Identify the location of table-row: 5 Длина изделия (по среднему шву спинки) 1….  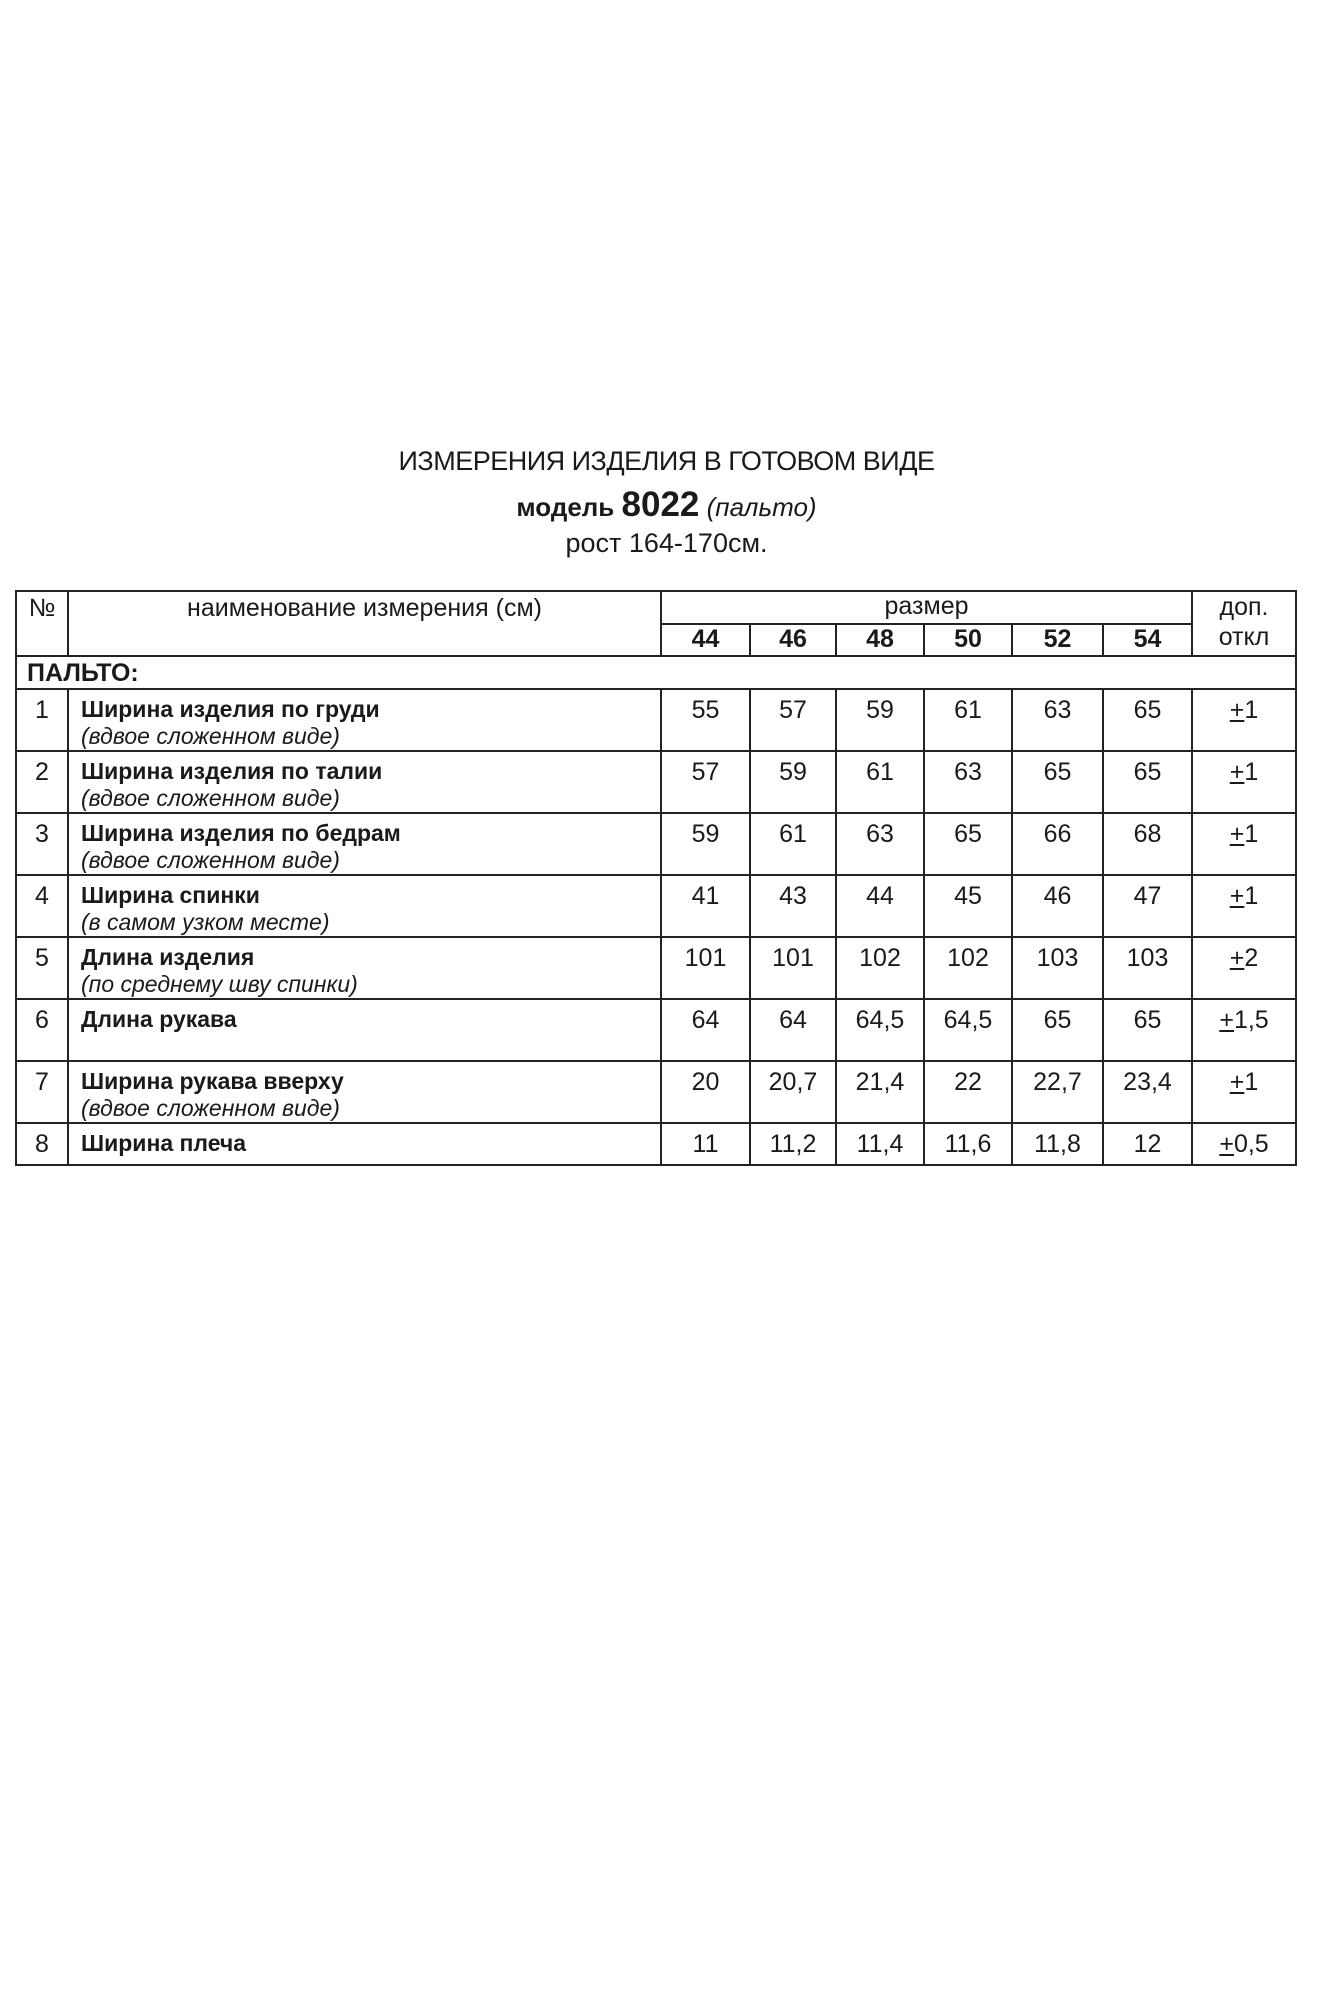
(656, 968).